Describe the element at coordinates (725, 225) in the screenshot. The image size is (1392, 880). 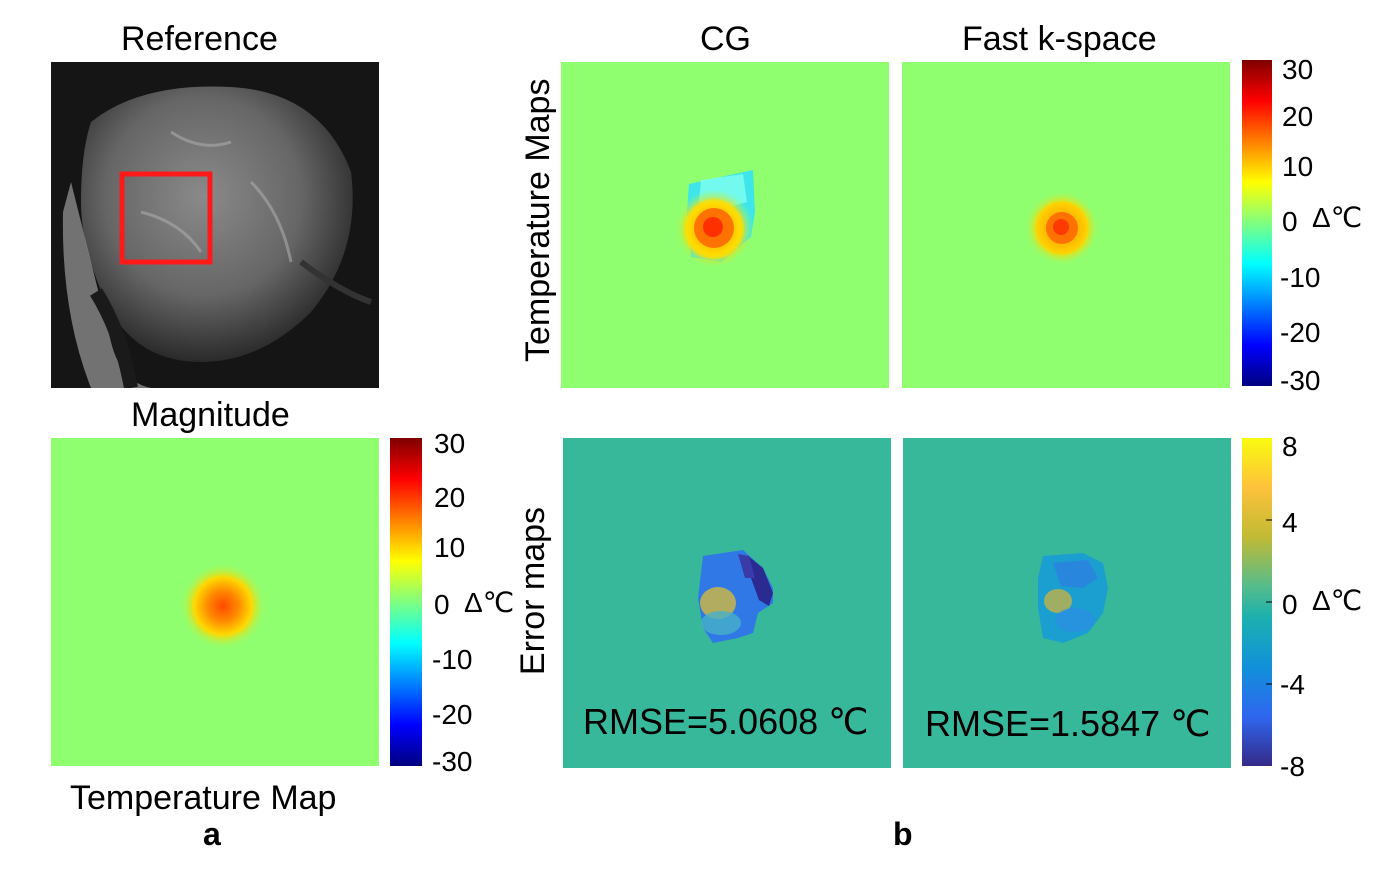
I see `cg-temperature-map` at that location.